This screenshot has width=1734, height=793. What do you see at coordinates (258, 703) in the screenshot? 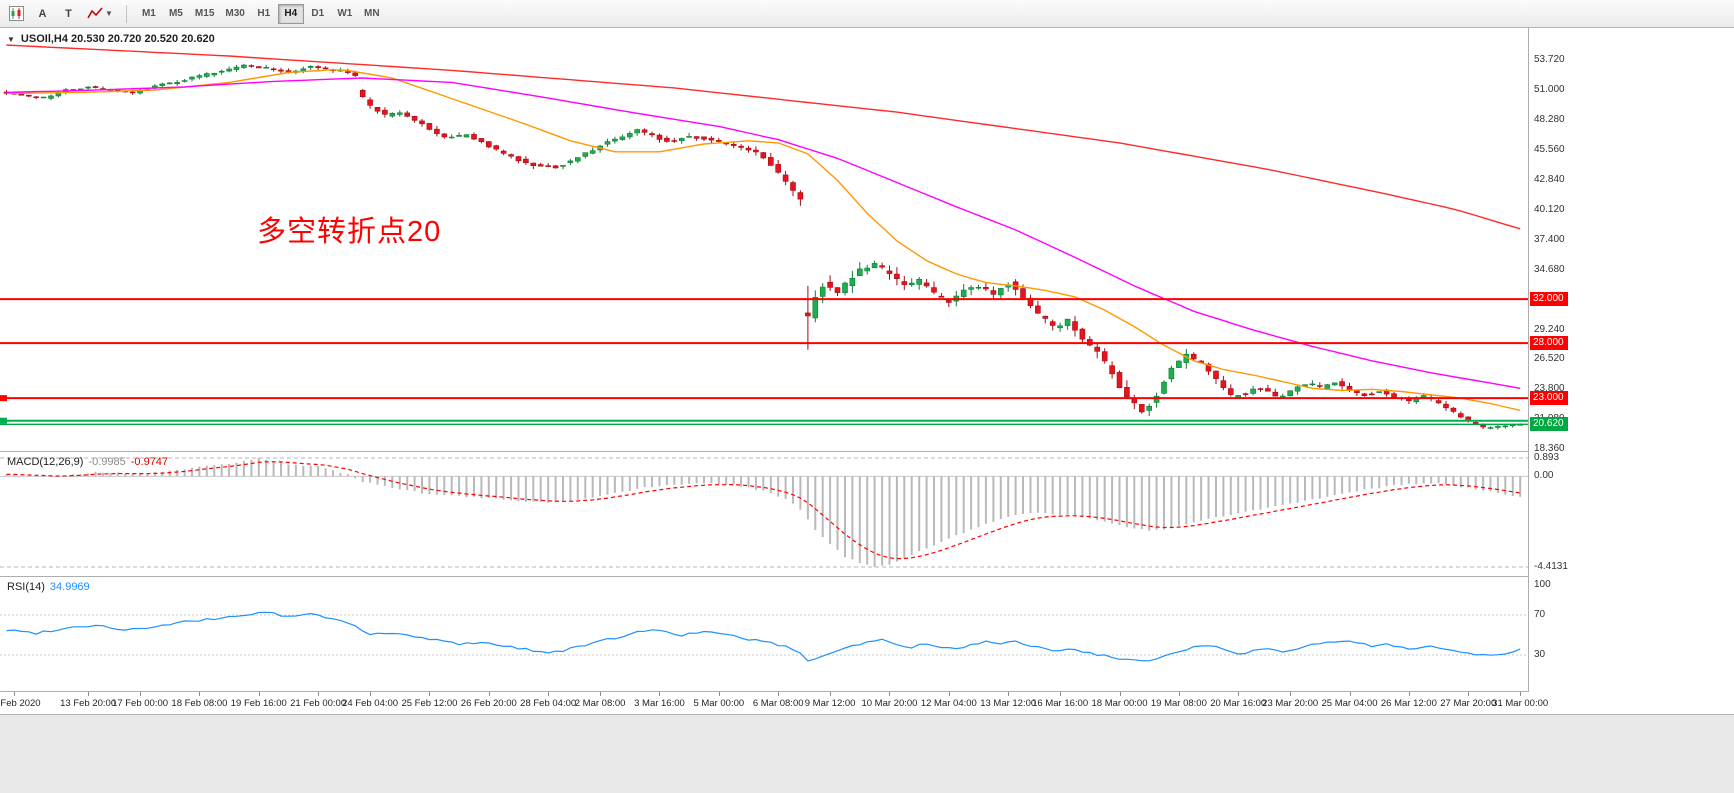
I see `time-label: 19 Feb 16:00` at bounding box center [258, 703].